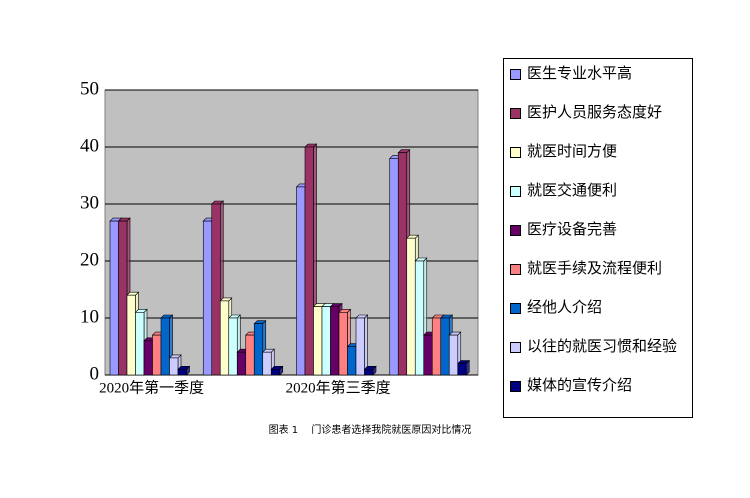  What do you see at coordinates (572, 151) in the screenshot?
I see `legend-label: 就医时间方便` at bounding box center [572, 151].